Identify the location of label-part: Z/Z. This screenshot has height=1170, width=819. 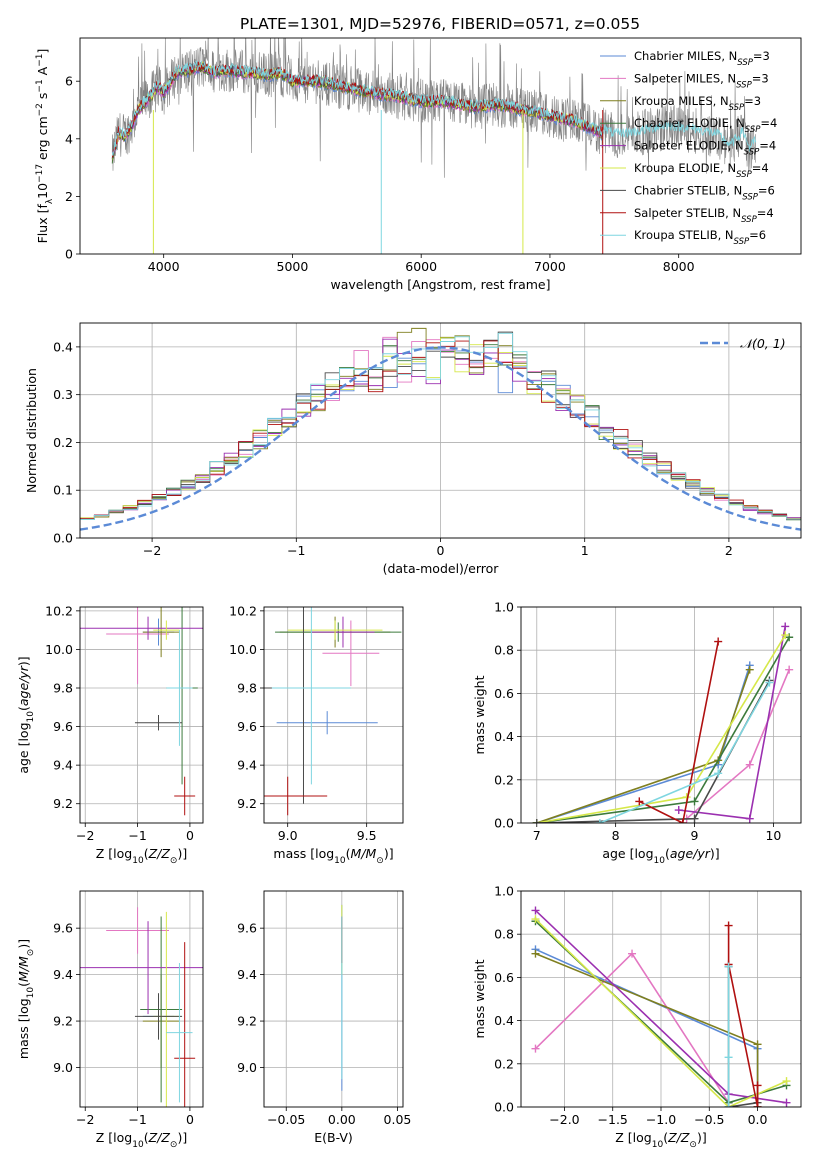
(678, 1137).